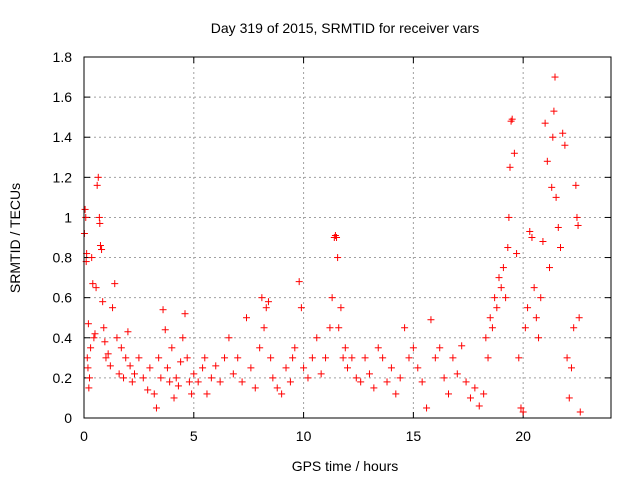 The height and width of the screenshot is (480, 640). What do you see at coordinates (68, 418) in the screenshot?
I see `y-tick-label: 0` at bounding box center [68, 418].